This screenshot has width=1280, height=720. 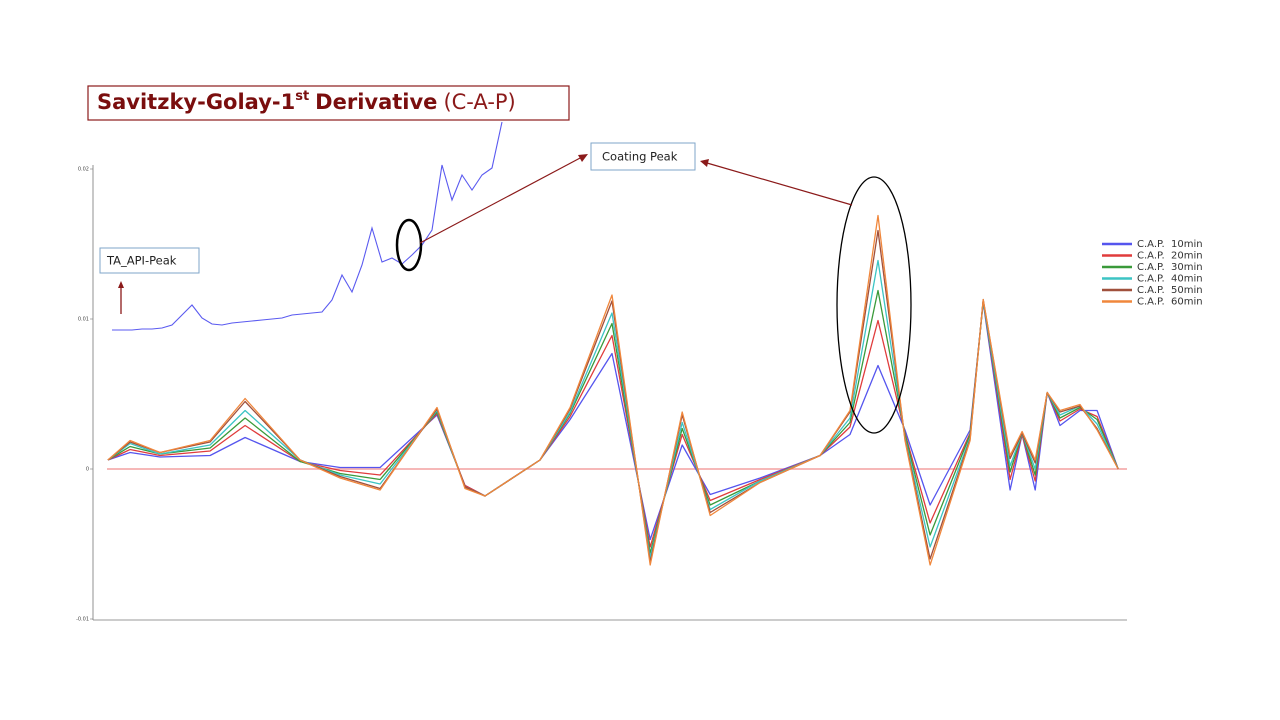 I want to click on legend-label: C.A.P. 20min, so click(x=1170, y=256).